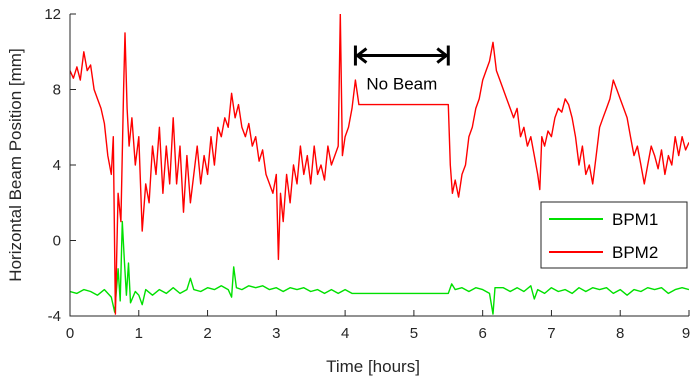 The width and height of the screenshot is (691, 380). I want to click on legend: BPM1 BPM2, so click(614, 235).